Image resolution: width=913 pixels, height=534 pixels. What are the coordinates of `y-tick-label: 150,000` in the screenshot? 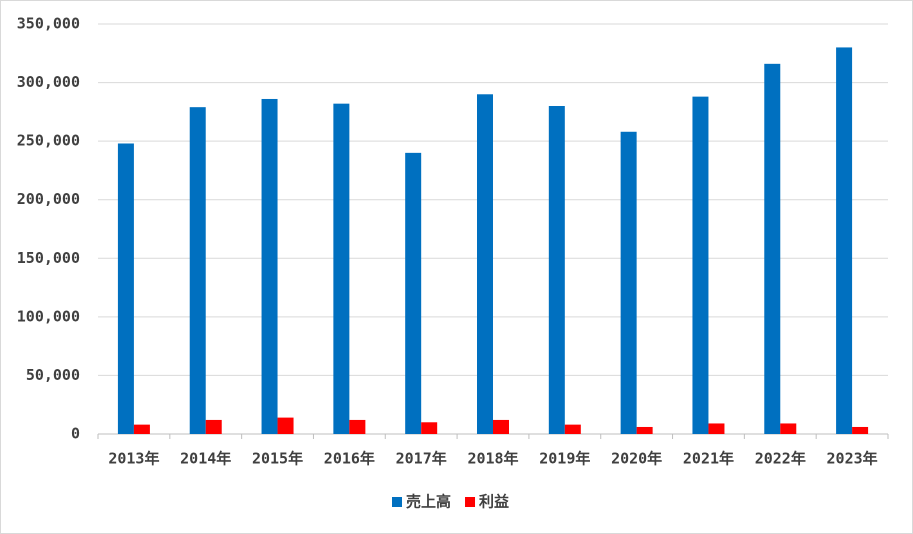 It's located at (48, 258).